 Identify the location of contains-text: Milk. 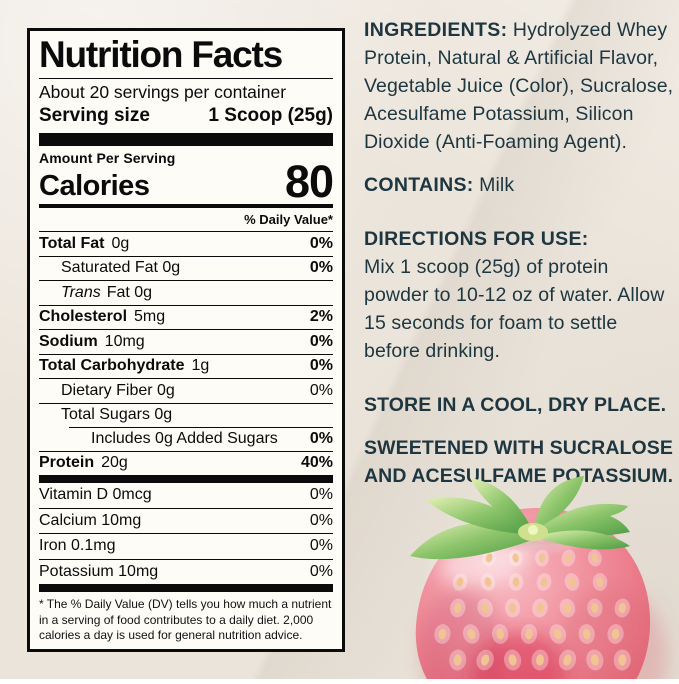
(497, 185).